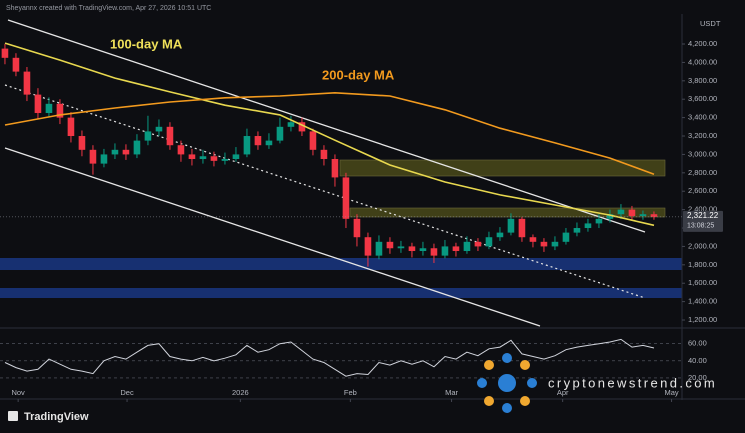 The image size is (745, 433). Describe the element at coordinates (350, 392) in the screenshot. I see `x-tick-label: Feb` at that location.